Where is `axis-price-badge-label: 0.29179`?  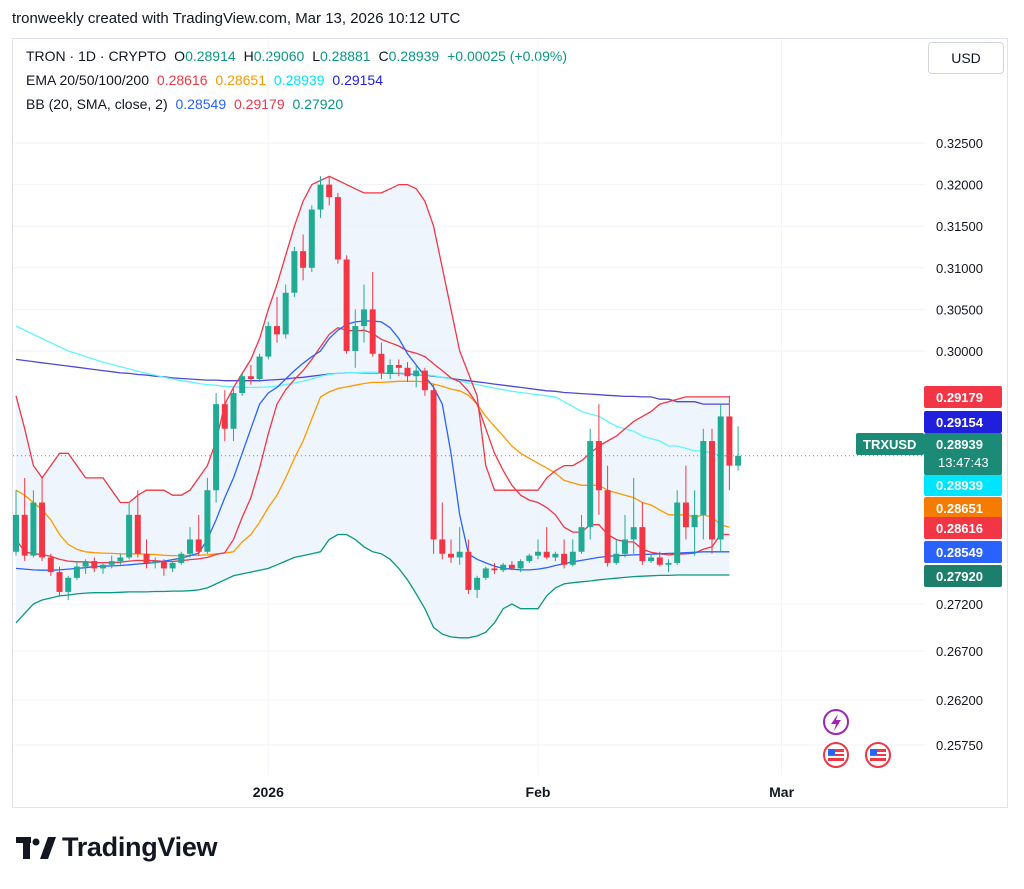 axis-price-badge-label: 0.29179 is located at coordinates (959, 397).